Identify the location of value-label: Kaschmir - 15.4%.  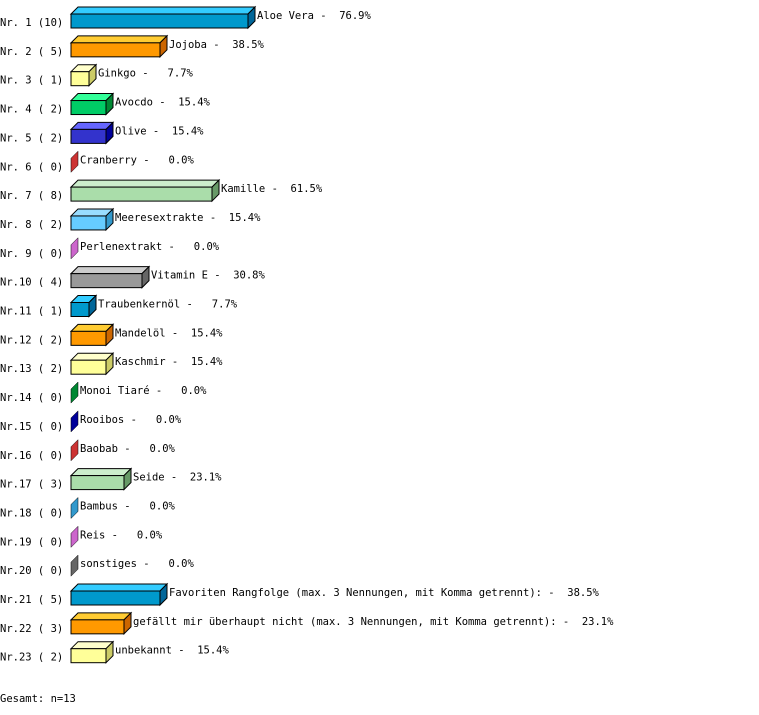
(169, 362).